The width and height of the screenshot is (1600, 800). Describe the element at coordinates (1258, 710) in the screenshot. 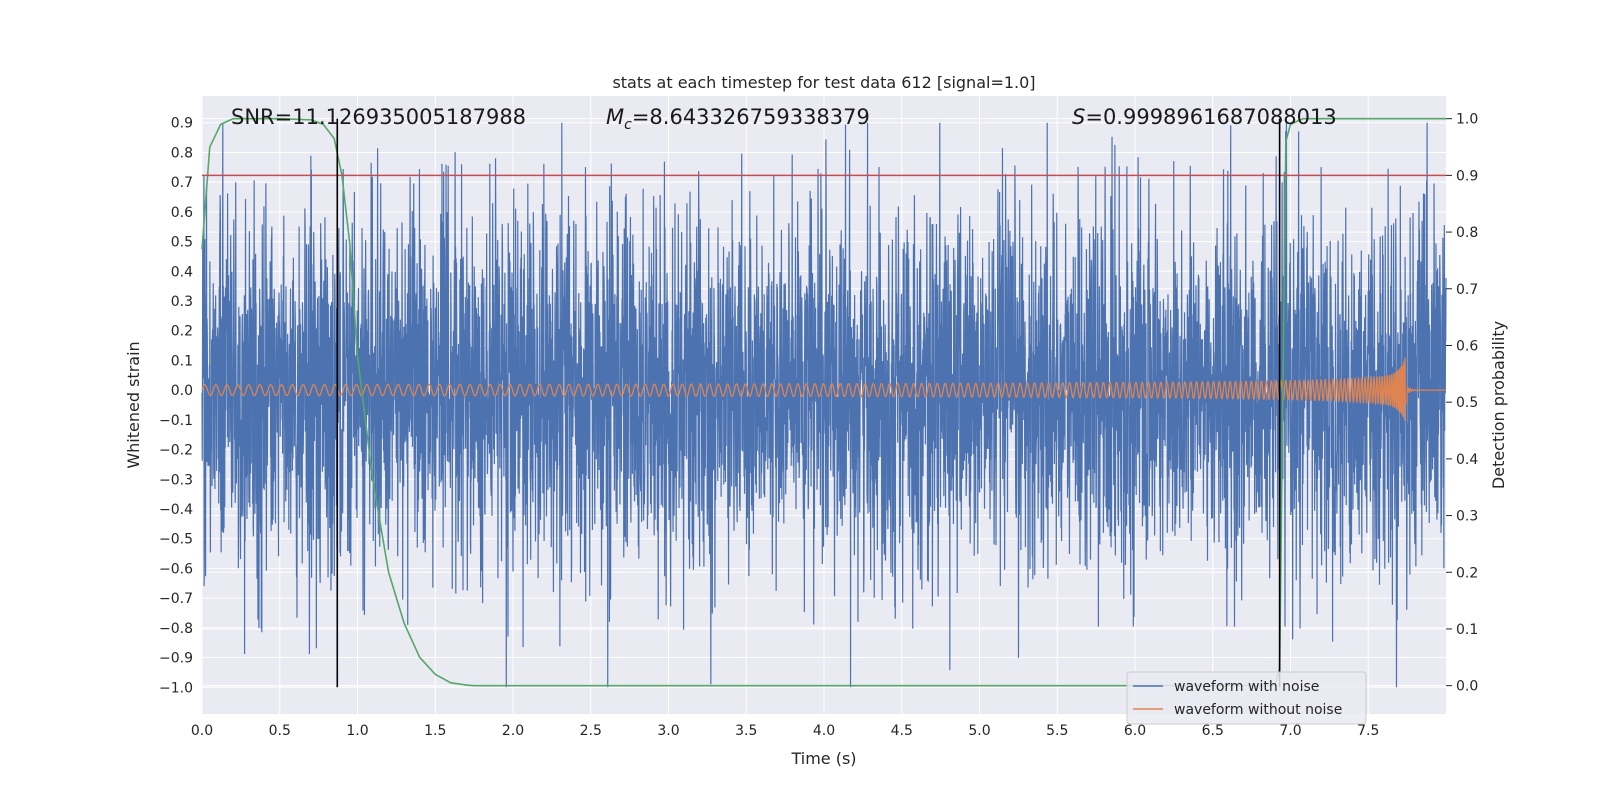

I see `legend-label-clean: waveform without noise` at that location.